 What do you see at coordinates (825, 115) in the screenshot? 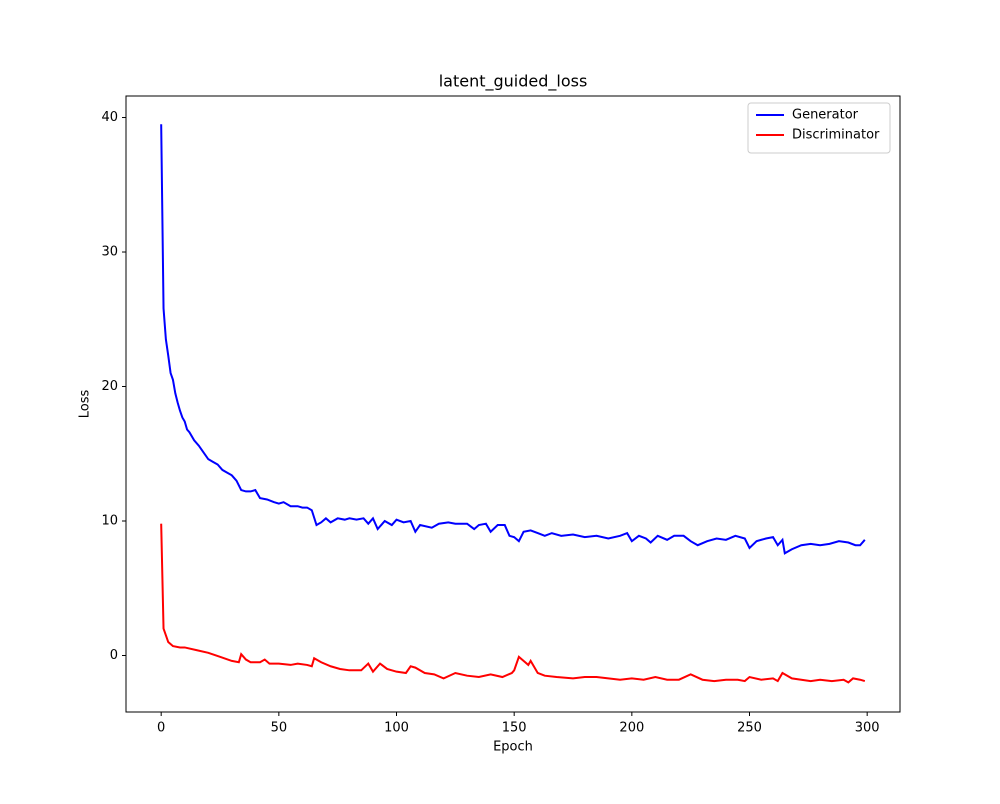
I see `legend-label: Generator` at bounding box center [825, 115].